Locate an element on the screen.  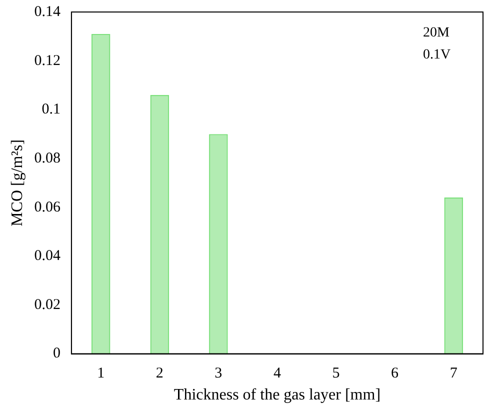
x-tick-label: 7 is located at coordinates (454, 374).